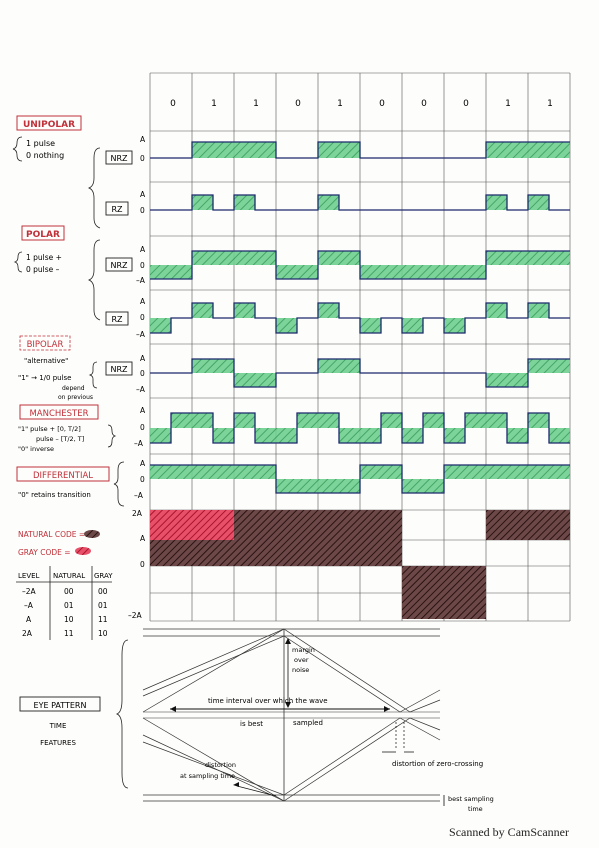 The image size is (599, 848). Describe the element at coordinates (509, 832) in the screenshot. I see `scanner-footer: Scanned by CamScanner` at that location.